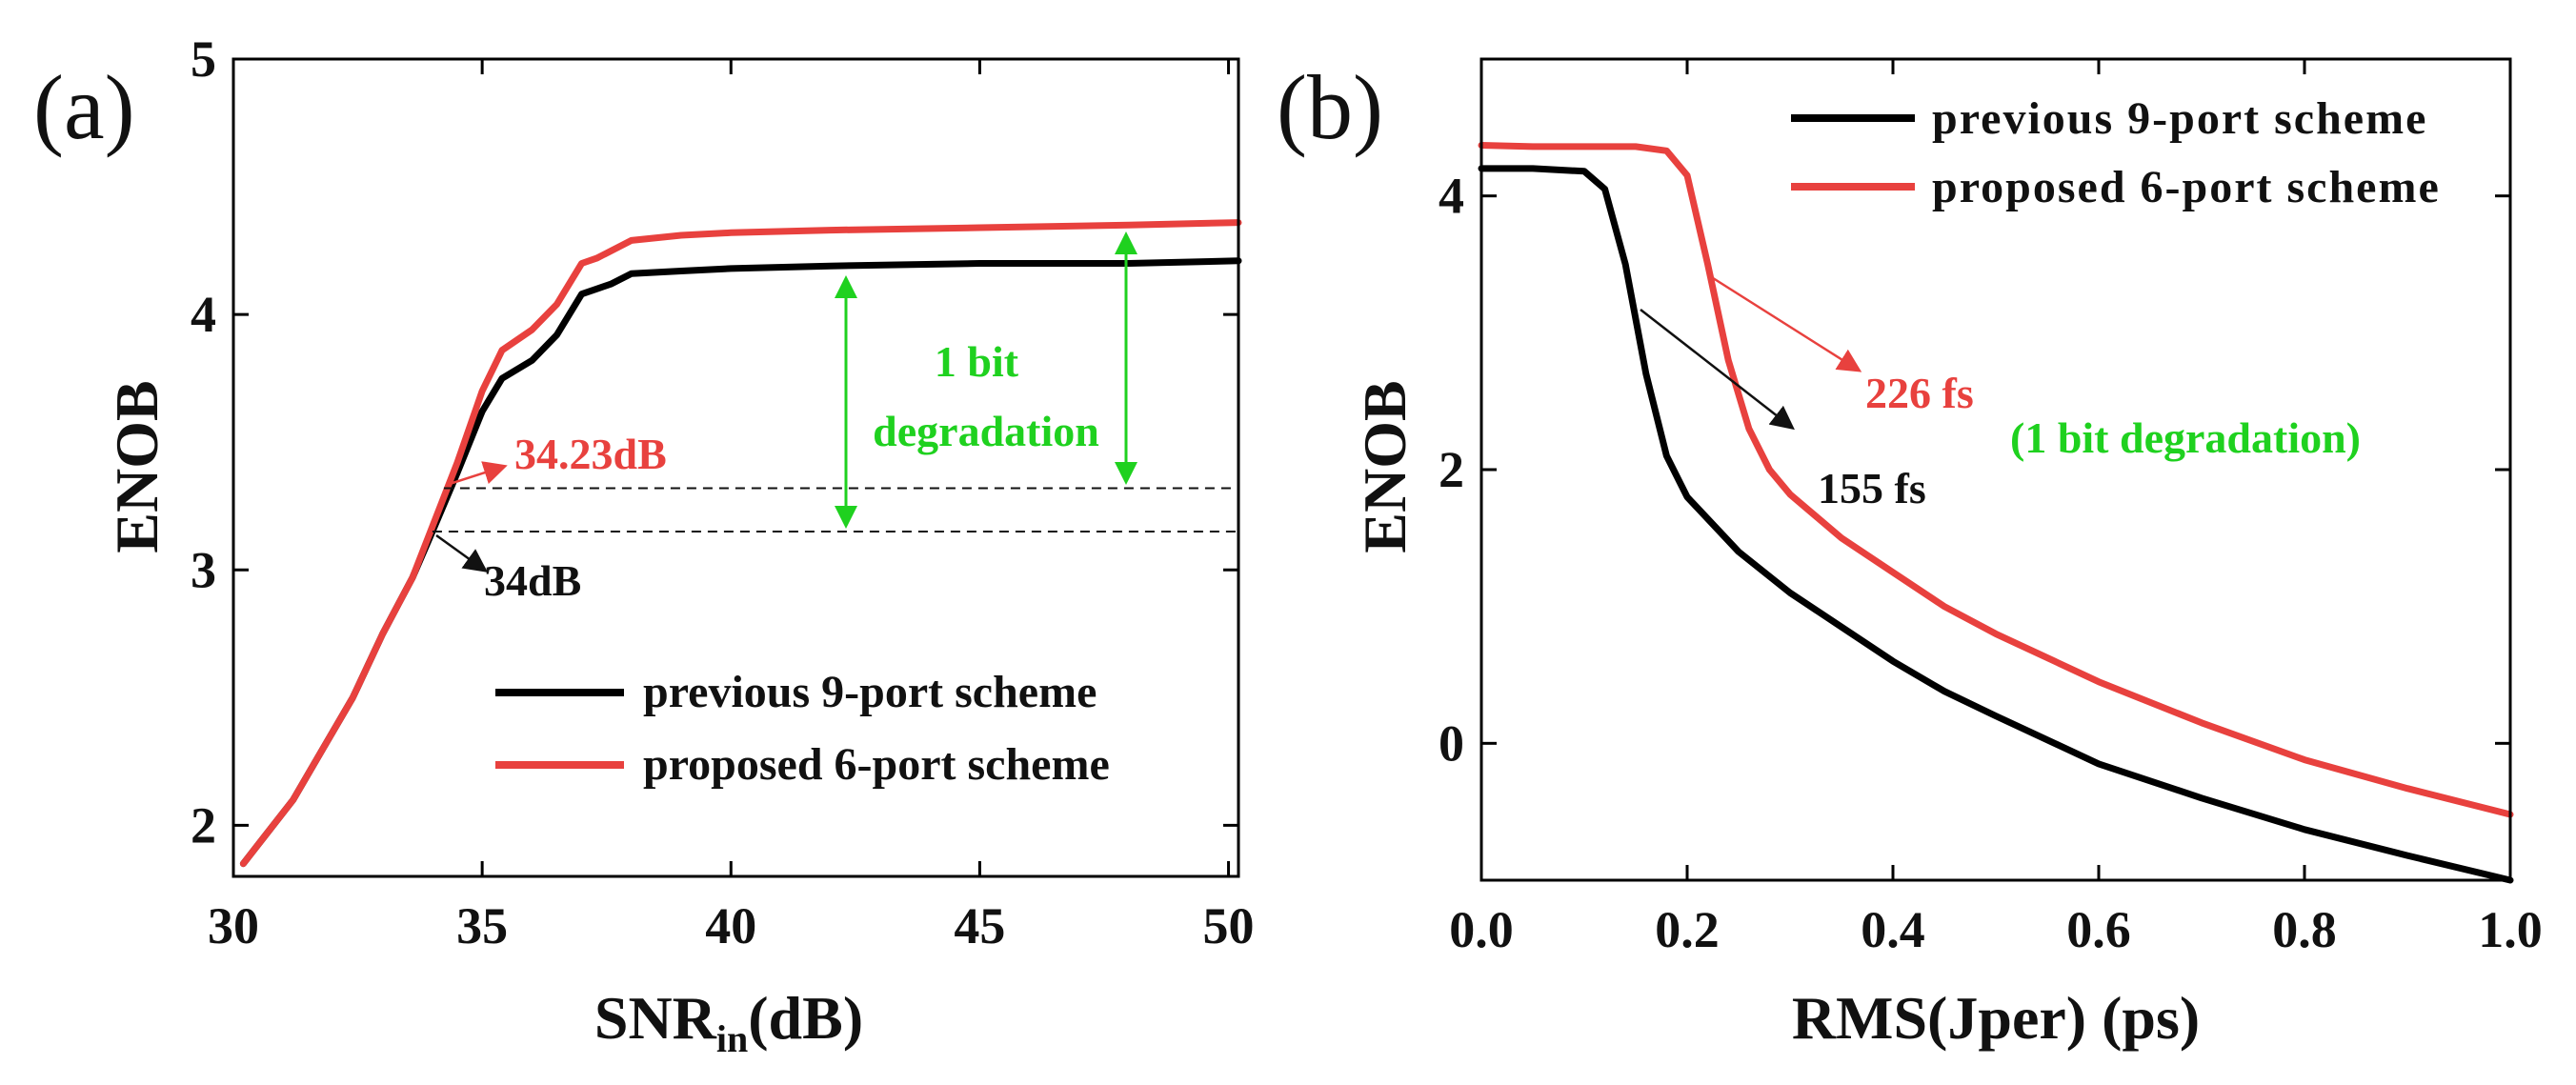 This screenshot has height=1085, width=2576. I want to click on arrow-226fs, so click(1786, 323).